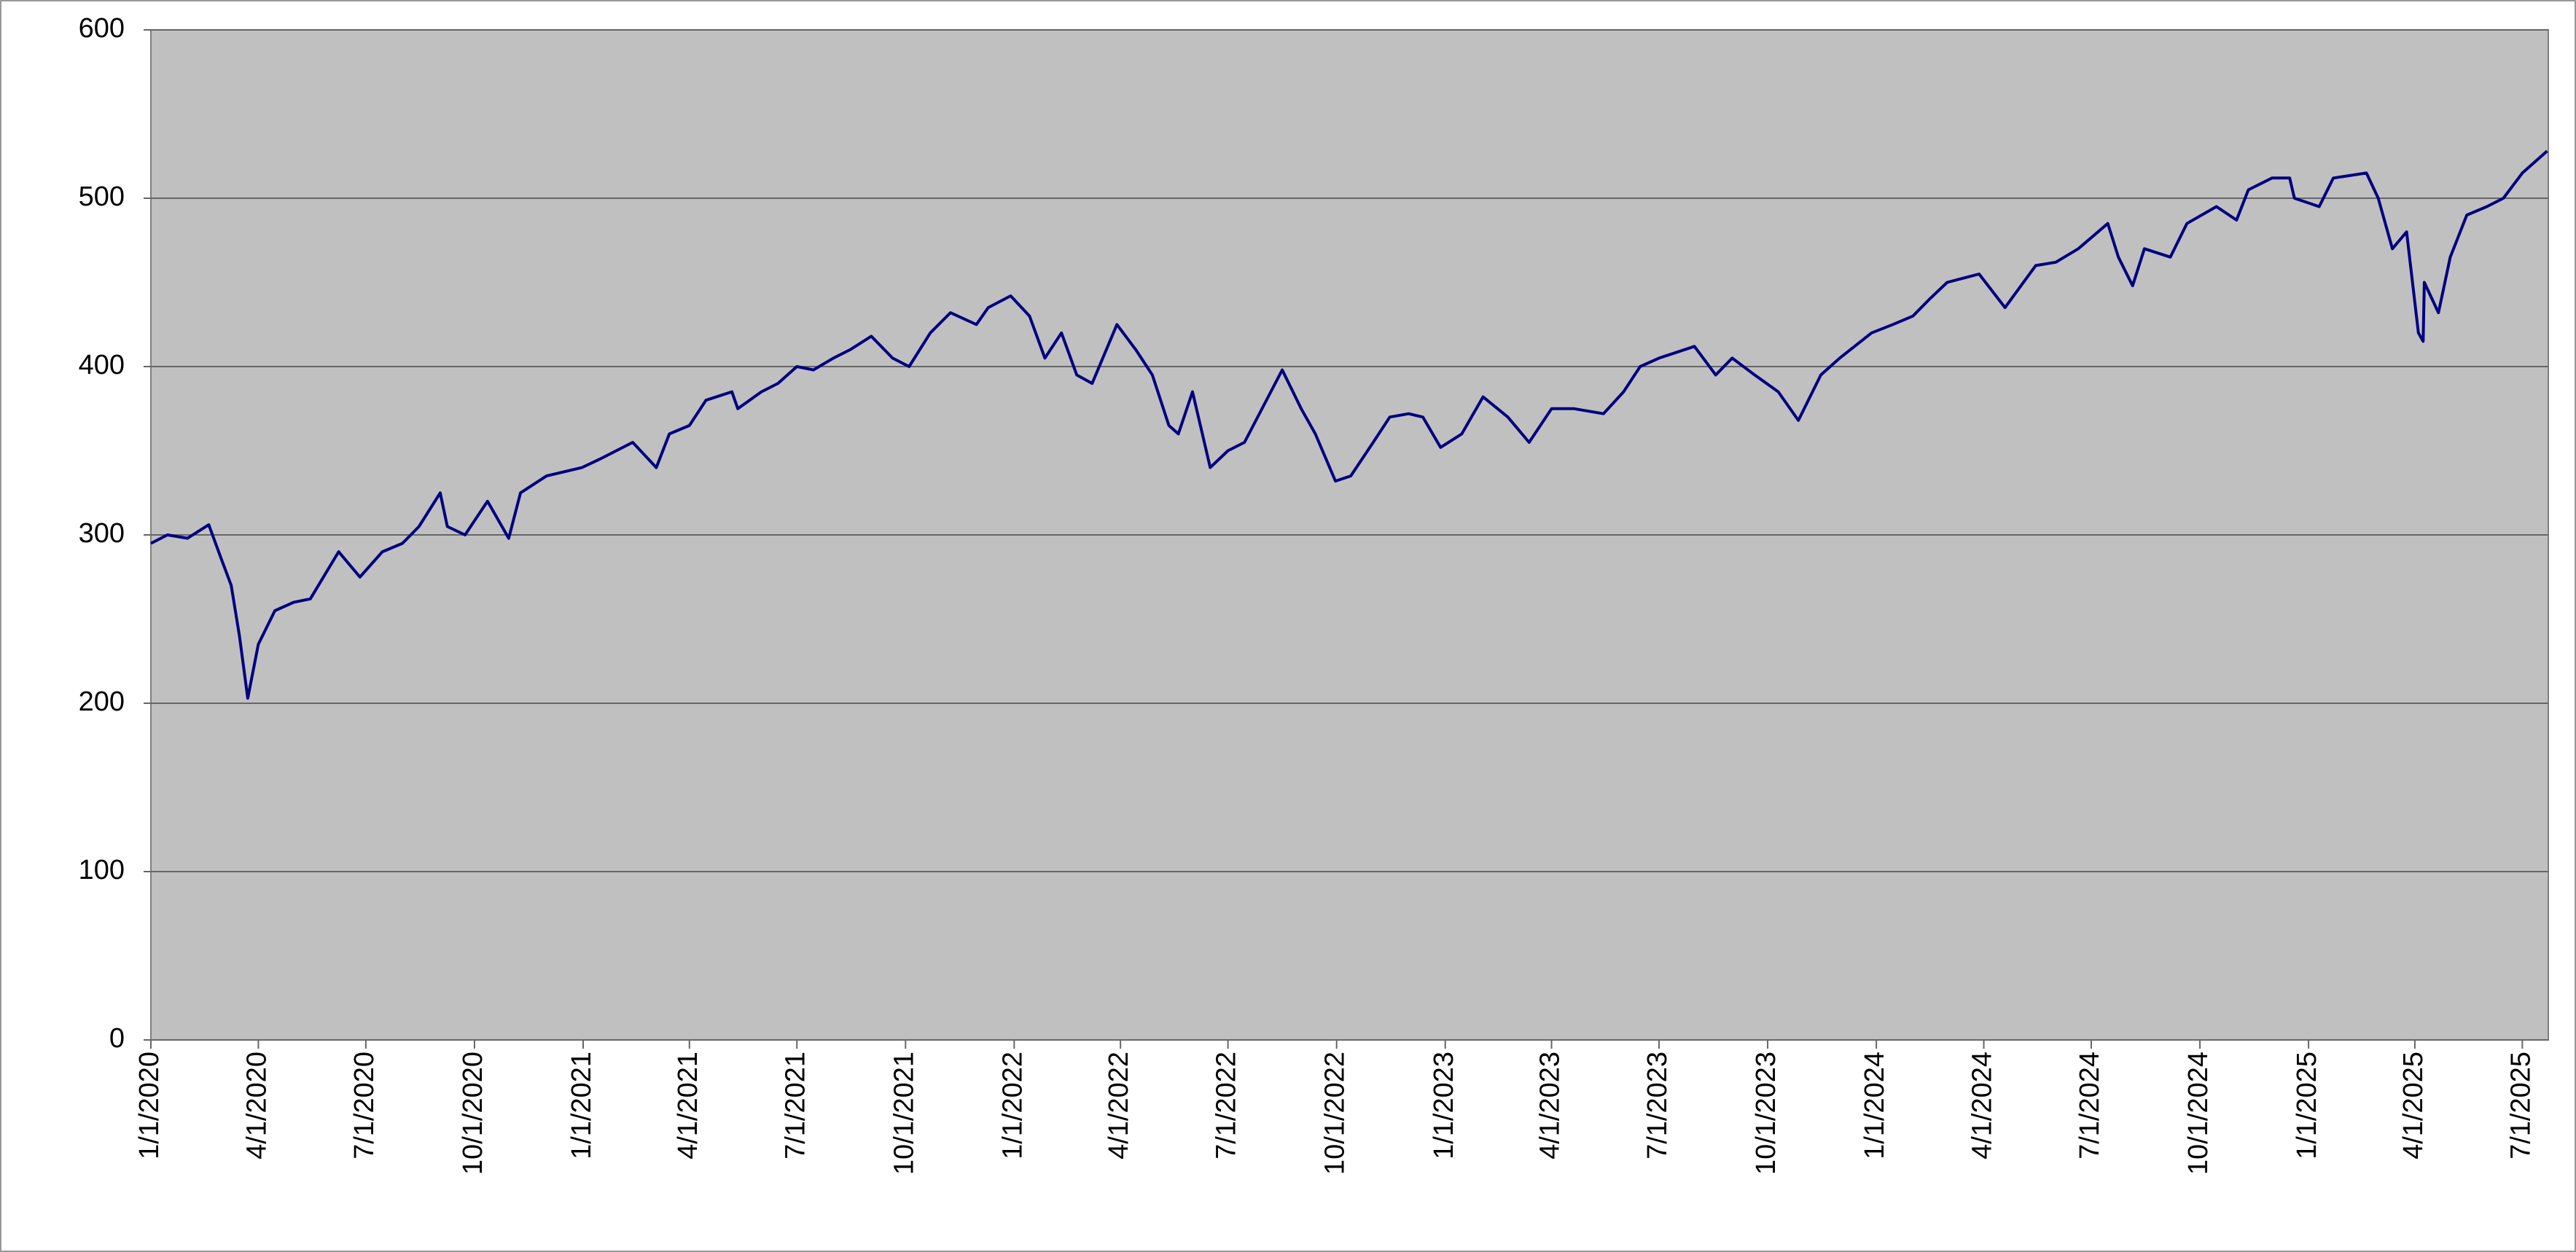 This screenshot has height=1252, width=2576. I want to click on x-tick-label: 7/1/2024, so click(2090, 1105).